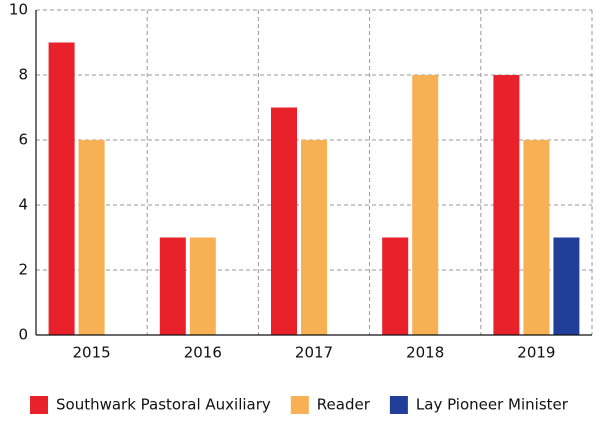 This screenshot has height=425, width=598. What do you see at coordinates (23, 270) in the screenshot?
I see `y-tick-label: 2` at bounding box center [23, 270].